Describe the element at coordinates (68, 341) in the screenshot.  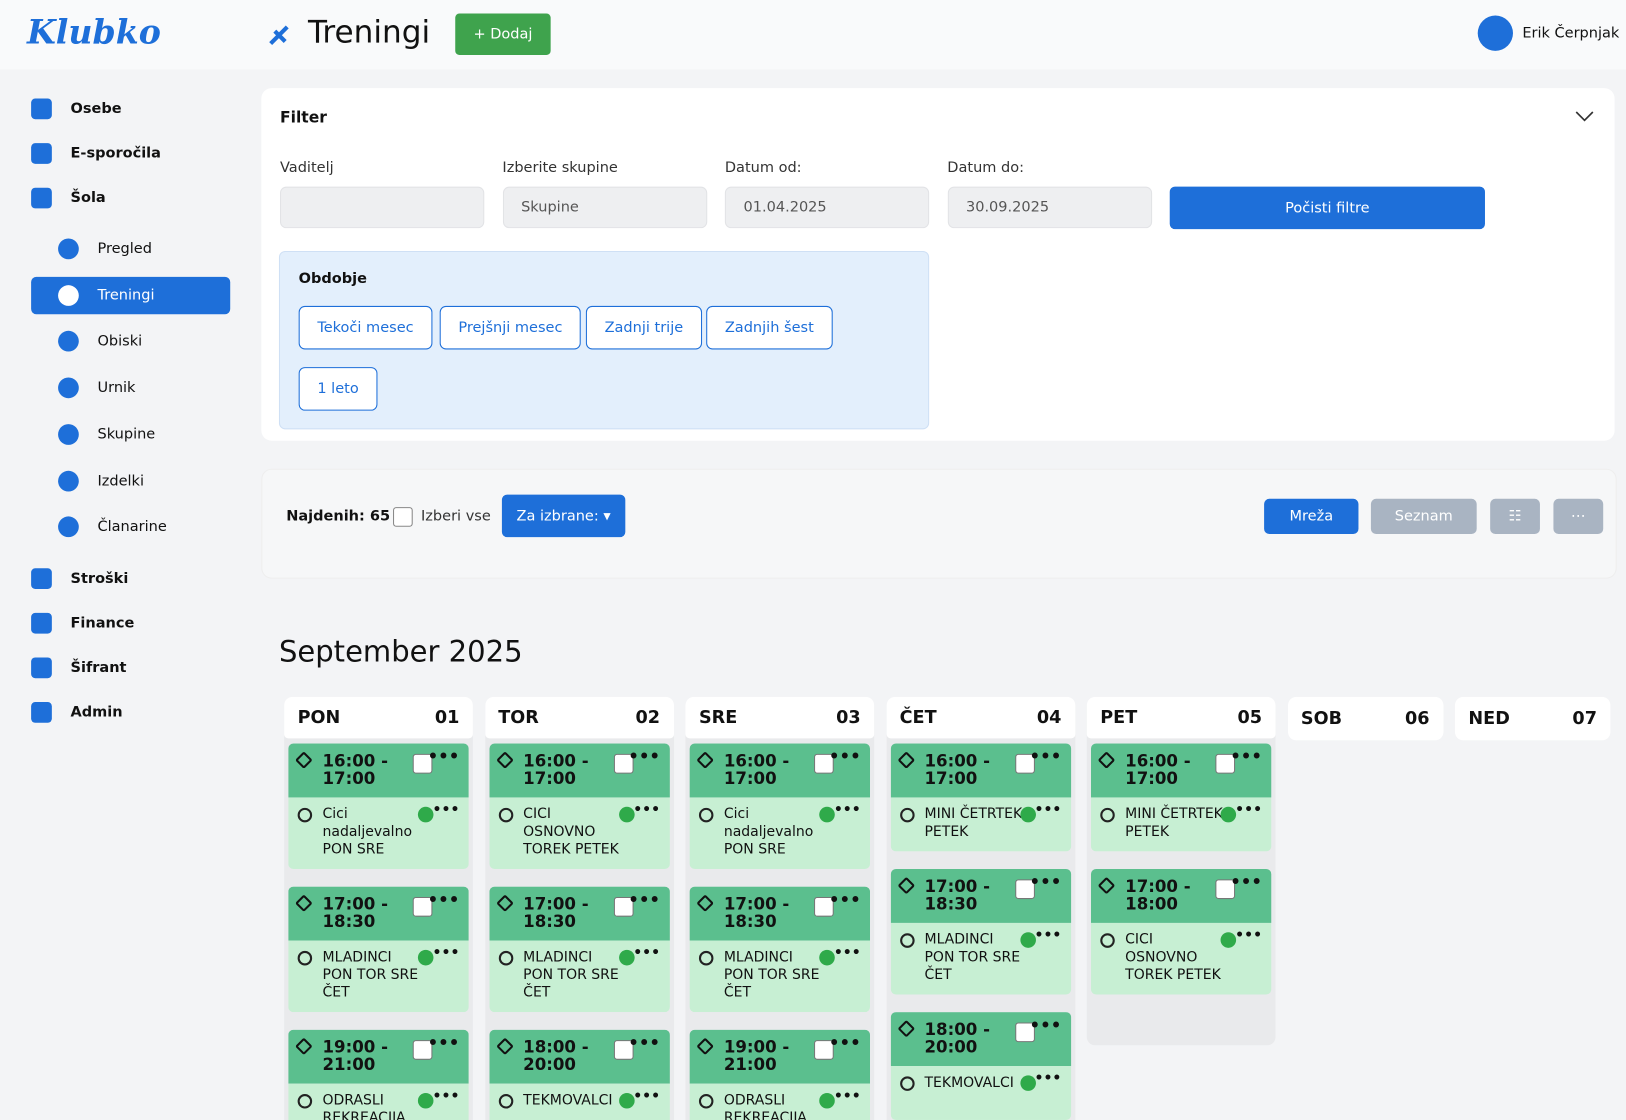
I see `nav-icon` at that location.